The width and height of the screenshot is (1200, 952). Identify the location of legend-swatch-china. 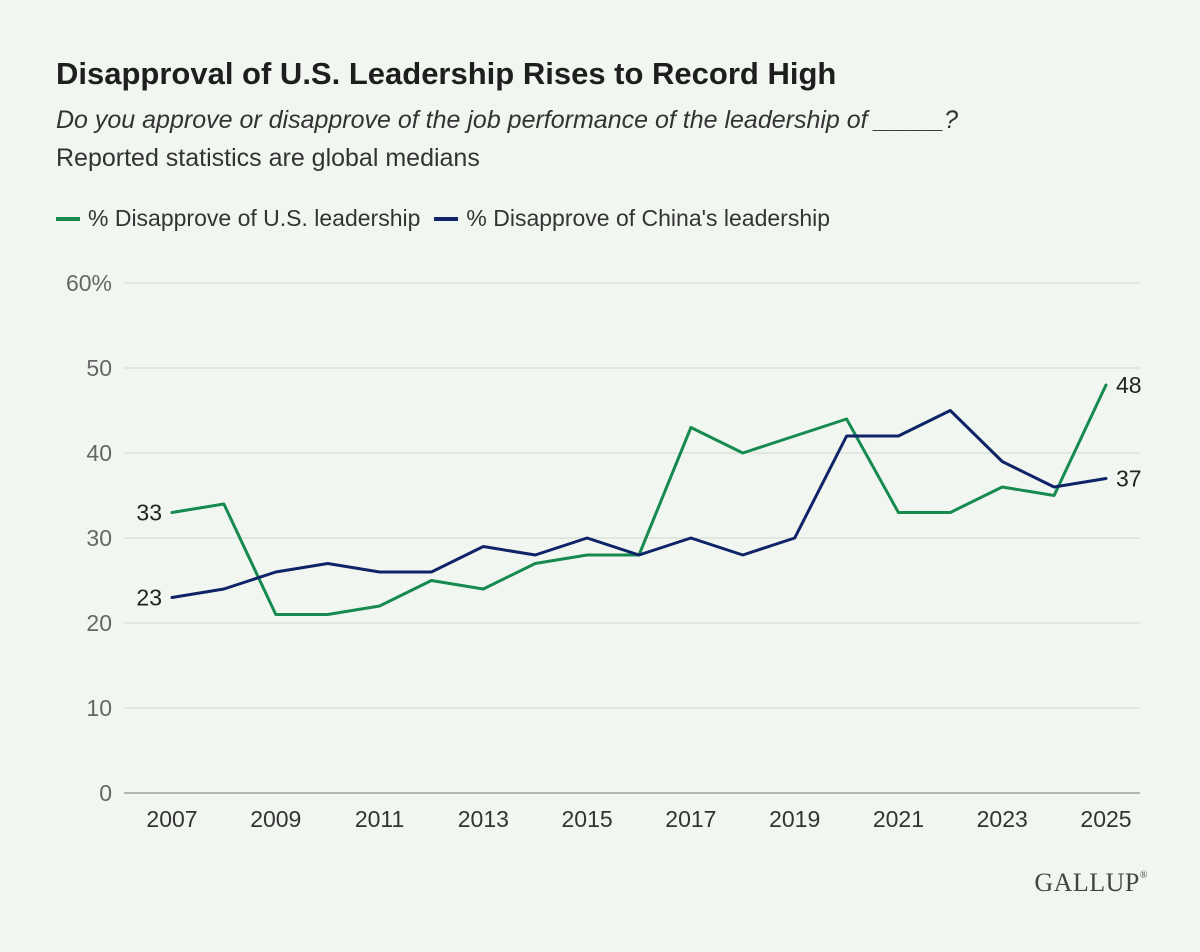
(446, 218).